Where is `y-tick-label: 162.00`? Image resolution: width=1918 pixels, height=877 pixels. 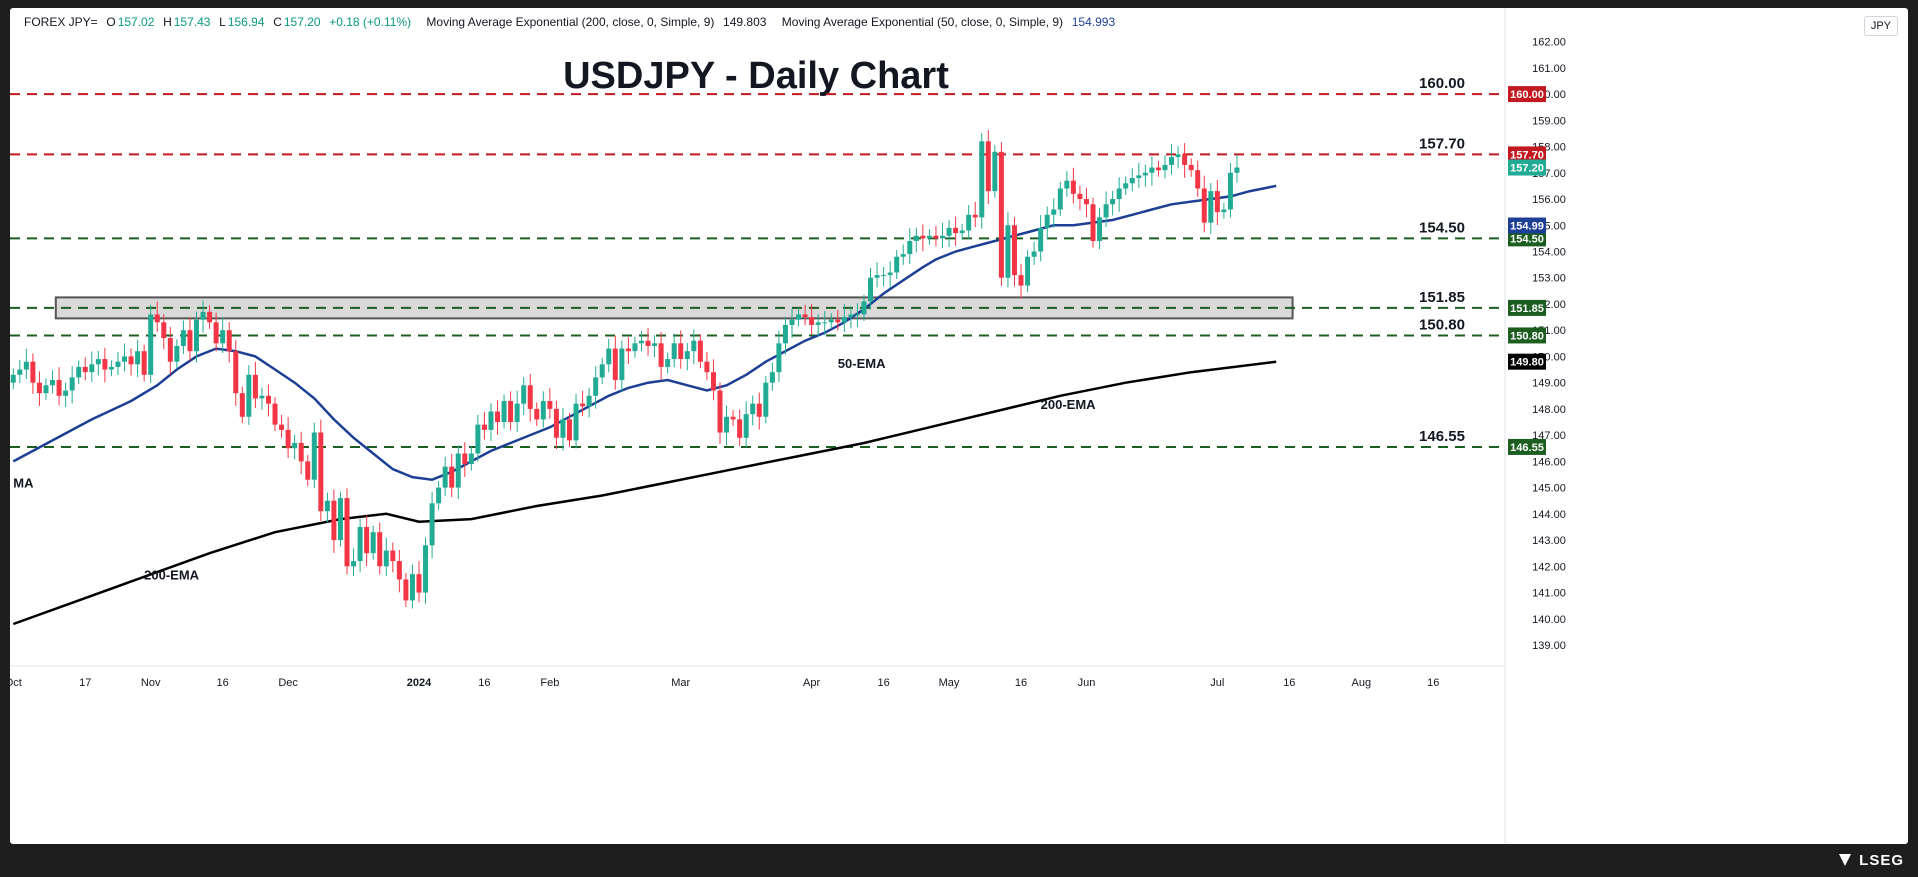
y-tick-label: 162.00 is located at coordinates (1549, 43).